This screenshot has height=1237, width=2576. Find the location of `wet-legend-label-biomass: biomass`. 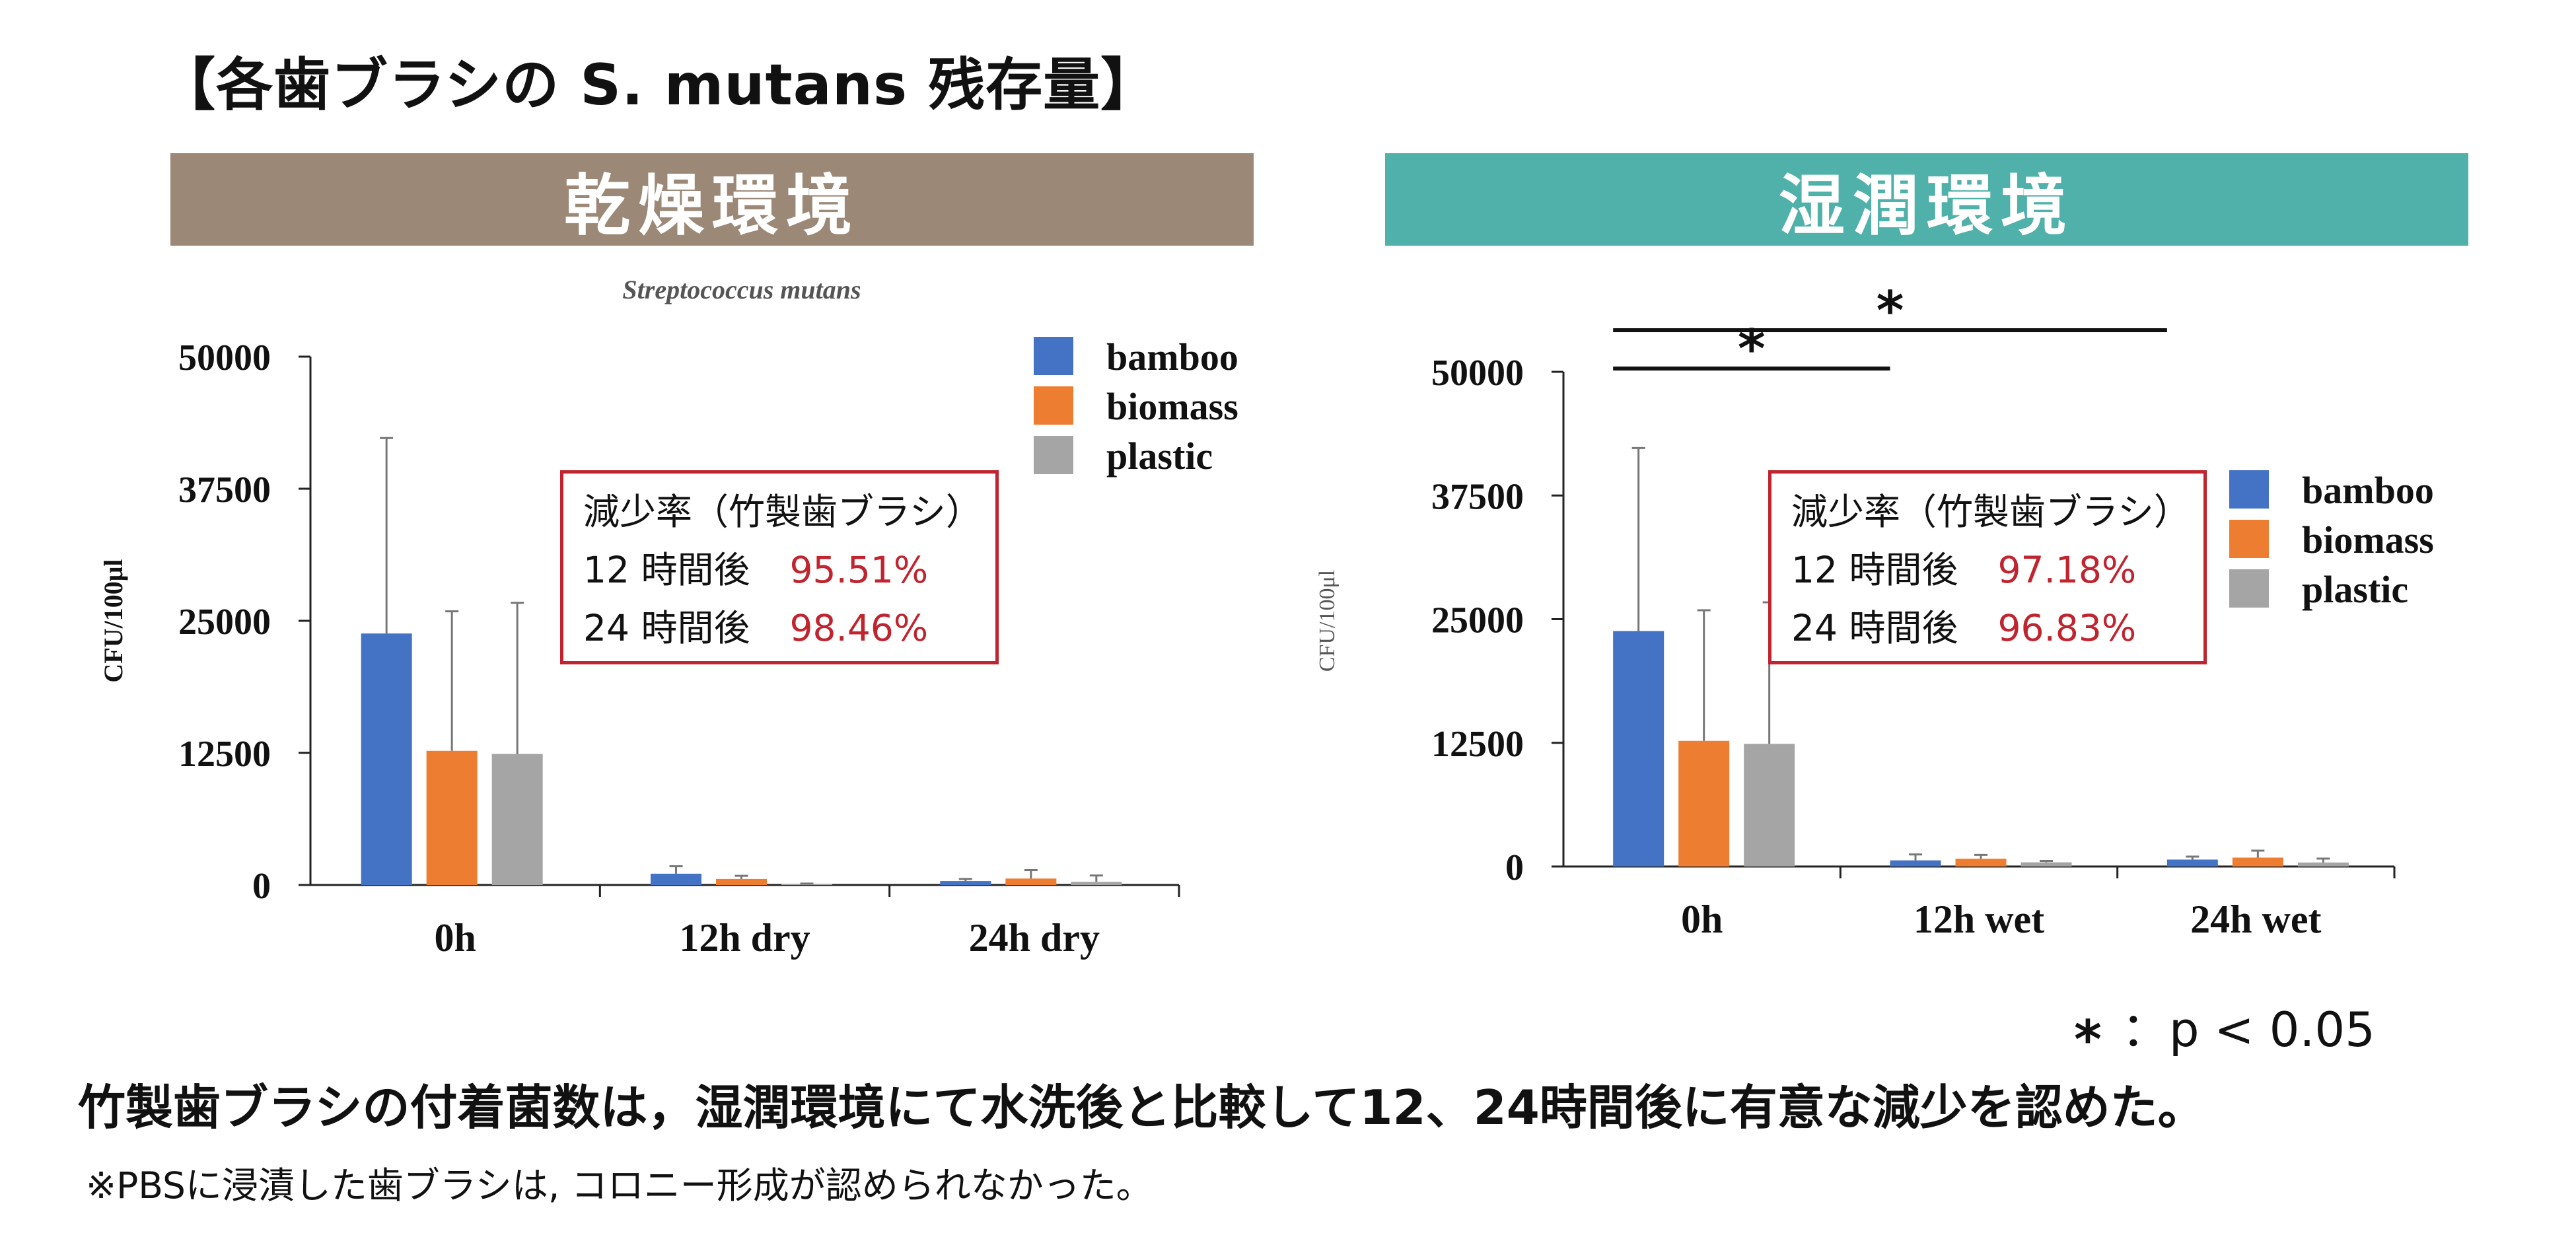

wet-legend-label-biomass: biomass is located at coordinates (2368, 539).